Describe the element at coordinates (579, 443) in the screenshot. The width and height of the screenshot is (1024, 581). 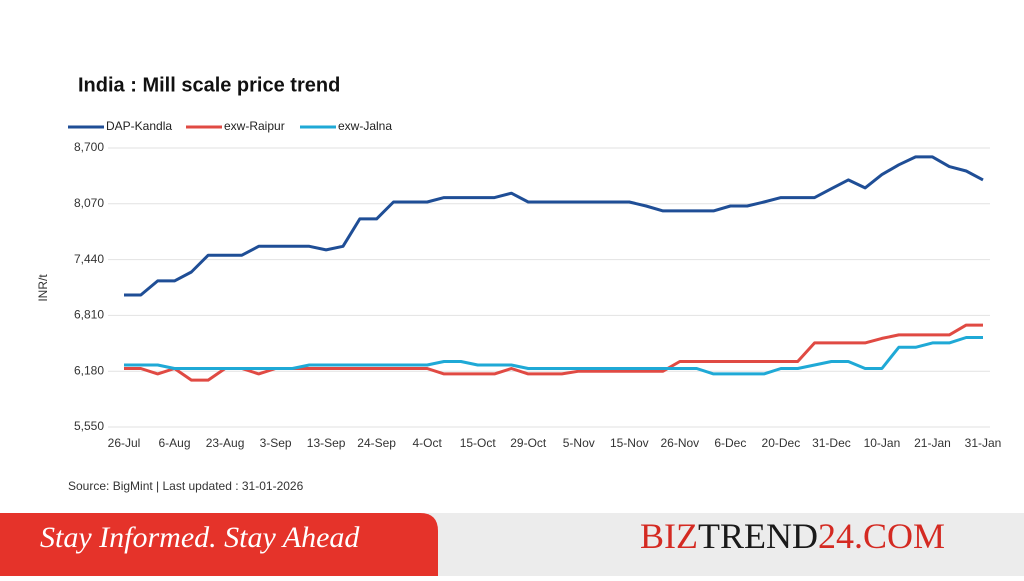
I see `x-tick-label: 5-Nov` at that location.